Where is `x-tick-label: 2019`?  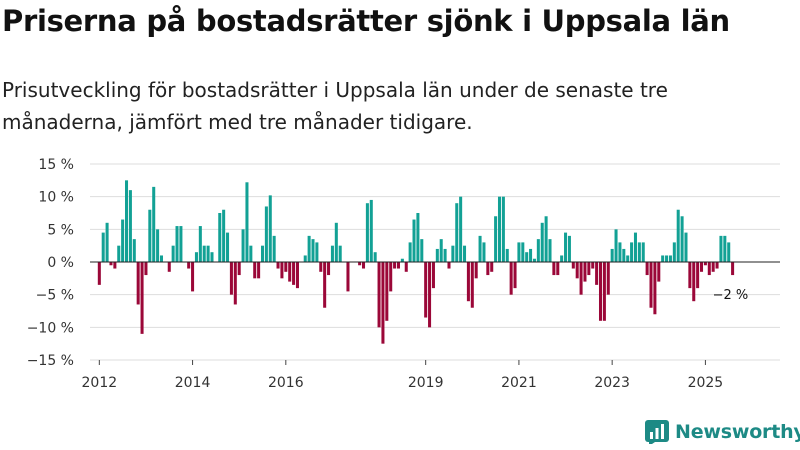
x-tick-label: 2019 is located at coordinates (426, 383).